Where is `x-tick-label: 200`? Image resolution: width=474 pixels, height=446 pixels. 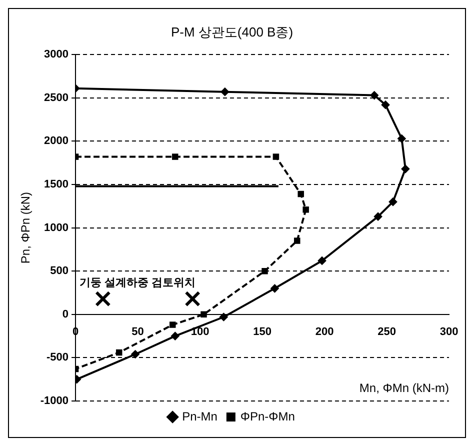 x-tick-label: 200 is located at coordinates (324, 332).